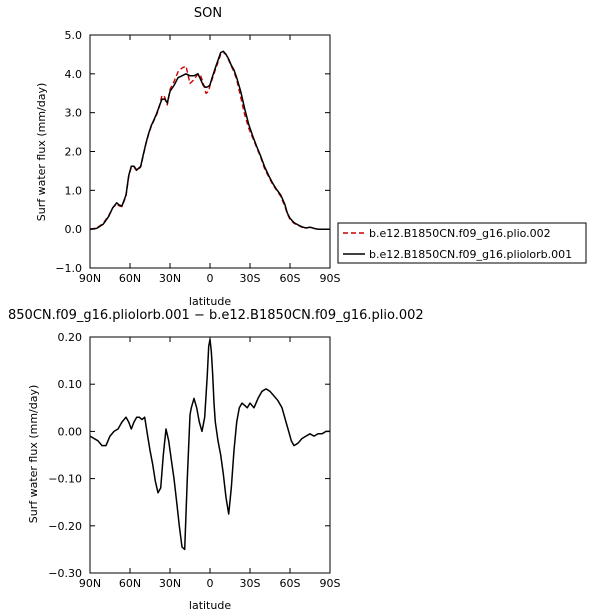 The height and width of the screenshot is (616, 616). What do you see at coordinates (65, 573) in the screenshot?
I see `bottom-panel-y-tick-label: −0.30` at bounding box center [65, 573].